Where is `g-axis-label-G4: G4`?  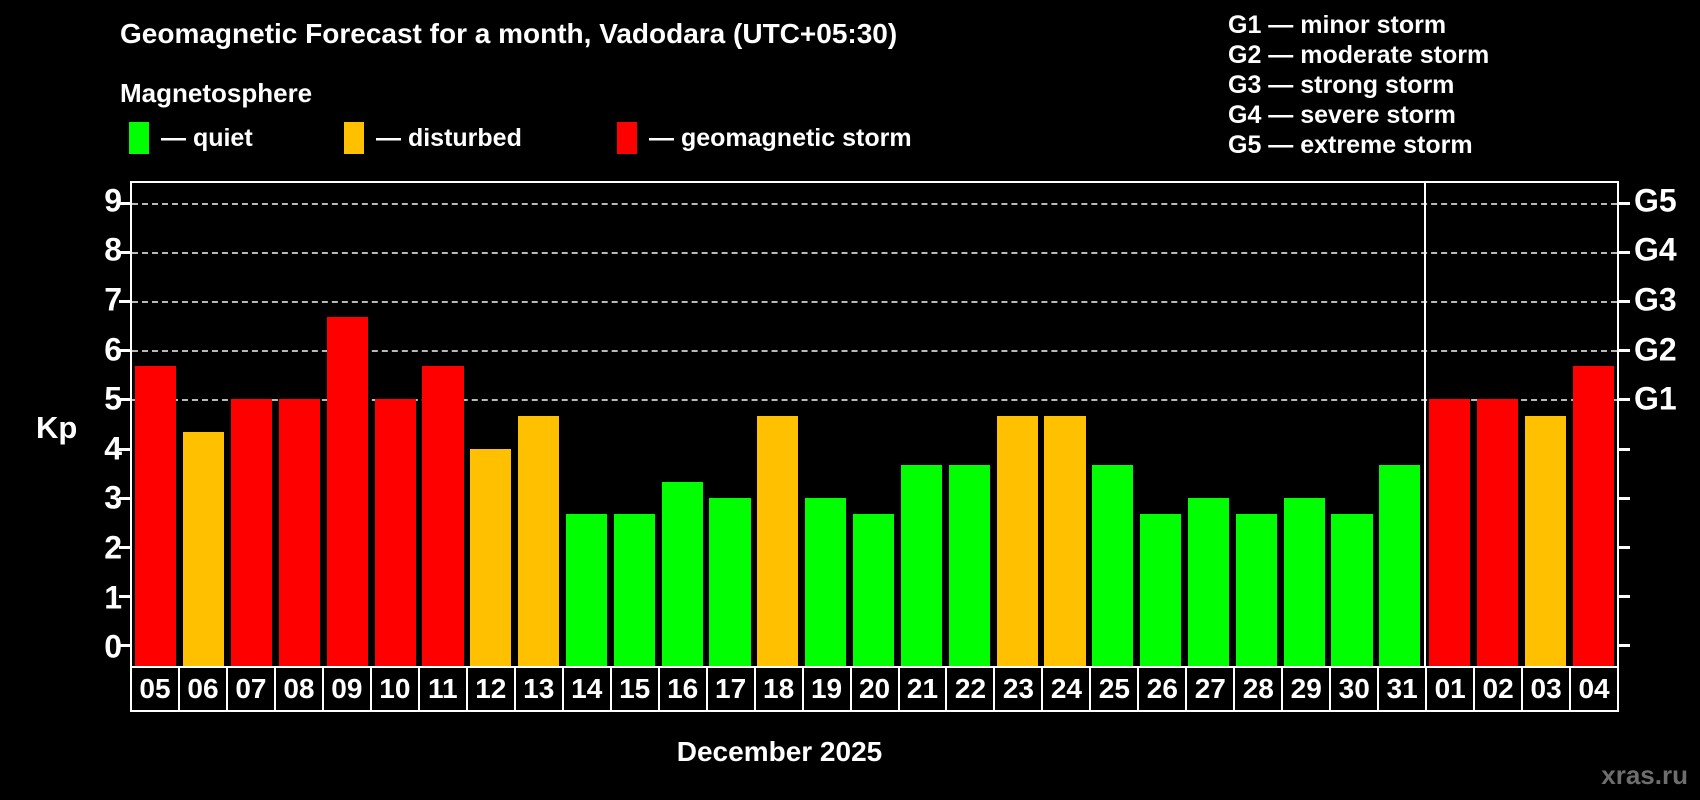
g-axis-label-G4: G4 is located at coordinates (1655, 249).